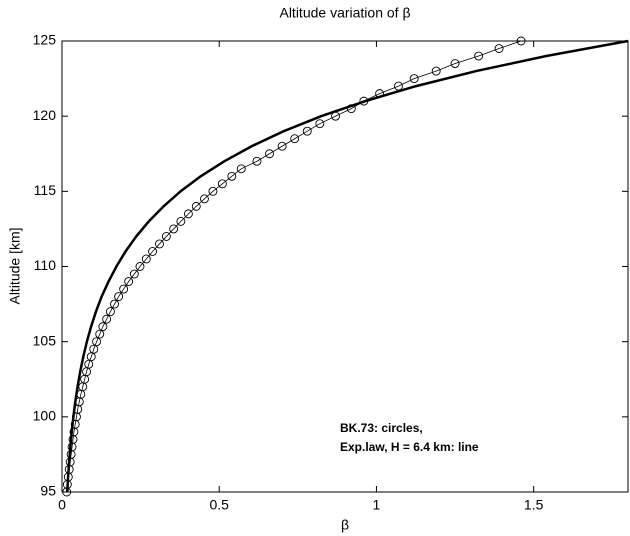 The width and height of the screenshot is (630, 536). What do you see at coordinates (377, 505) in the screenshot?
I see `x-tick-label: 1` at bounding box center [377, 505].